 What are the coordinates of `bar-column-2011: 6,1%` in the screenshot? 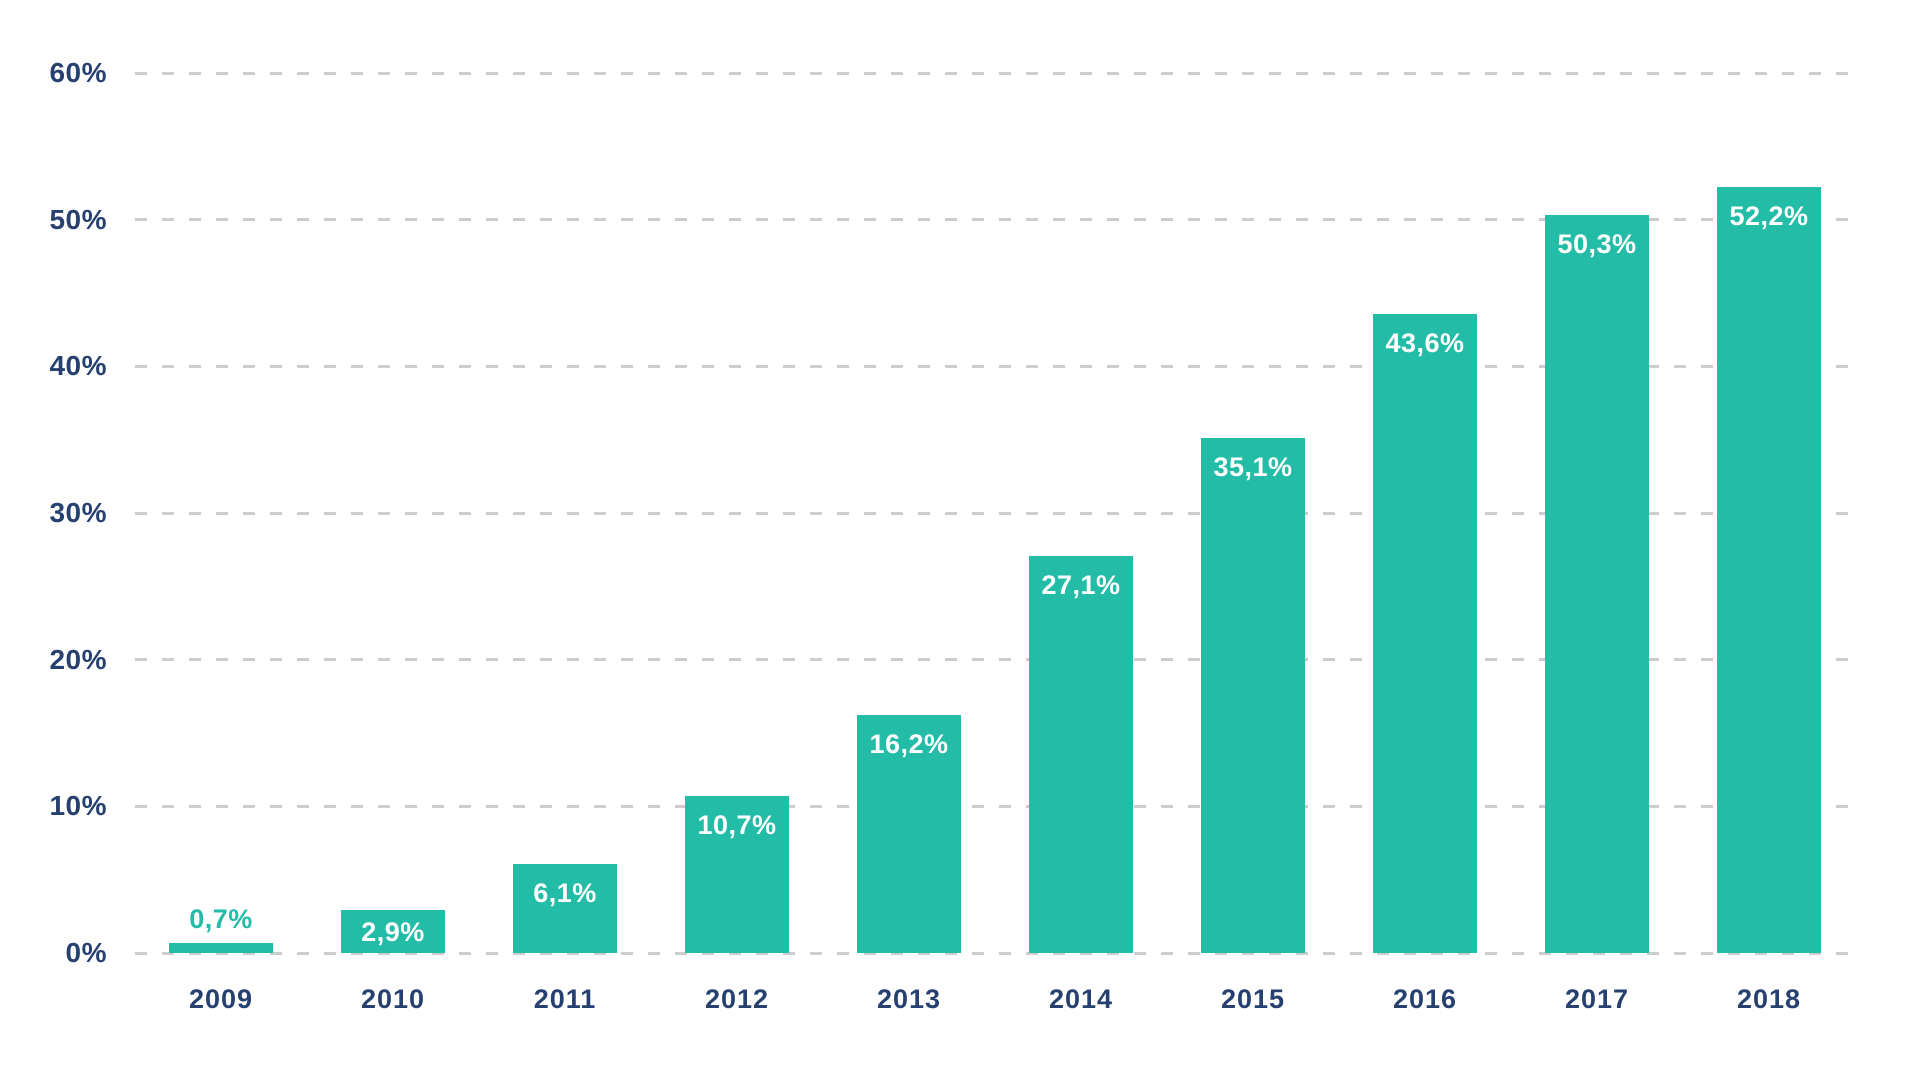 It's located at (565, 513).